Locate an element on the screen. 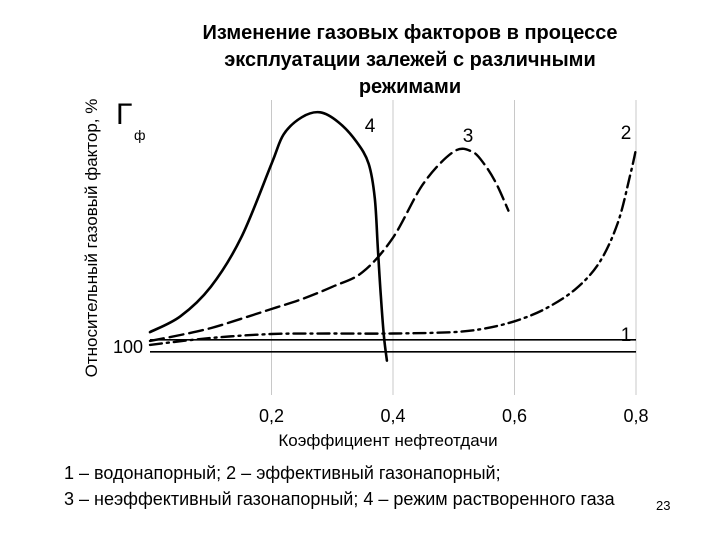  x-tick-label-0: 0,2 is located at coordinates (271, 416).